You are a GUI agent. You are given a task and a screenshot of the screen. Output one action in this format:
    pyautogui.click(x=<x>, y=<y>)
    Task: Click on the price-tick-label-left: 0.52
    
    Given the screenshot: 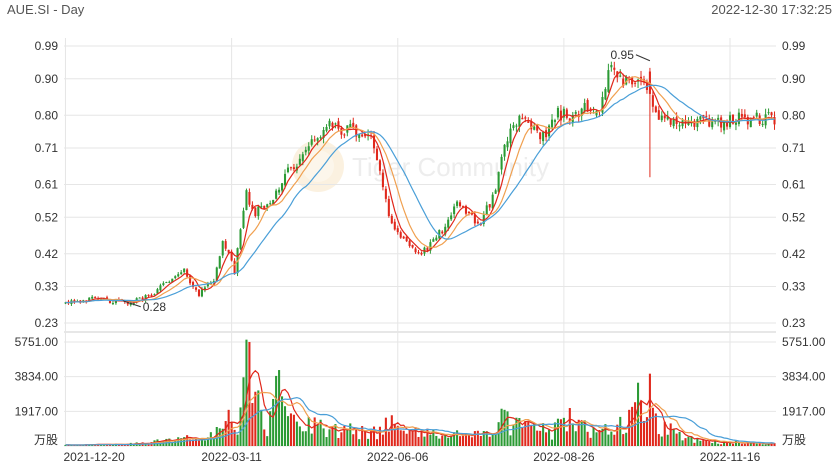 What is the action you would take?
    pyautogui.click(x=47, y=217)
    